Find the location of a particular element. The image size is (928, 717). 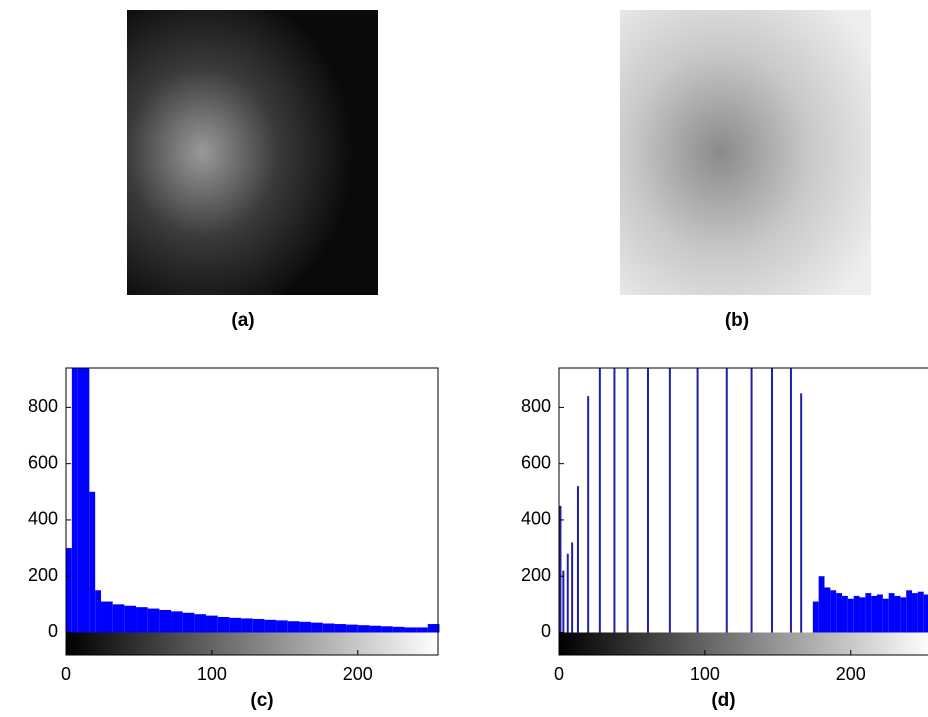

image-a is located at coordinates (252, 152).